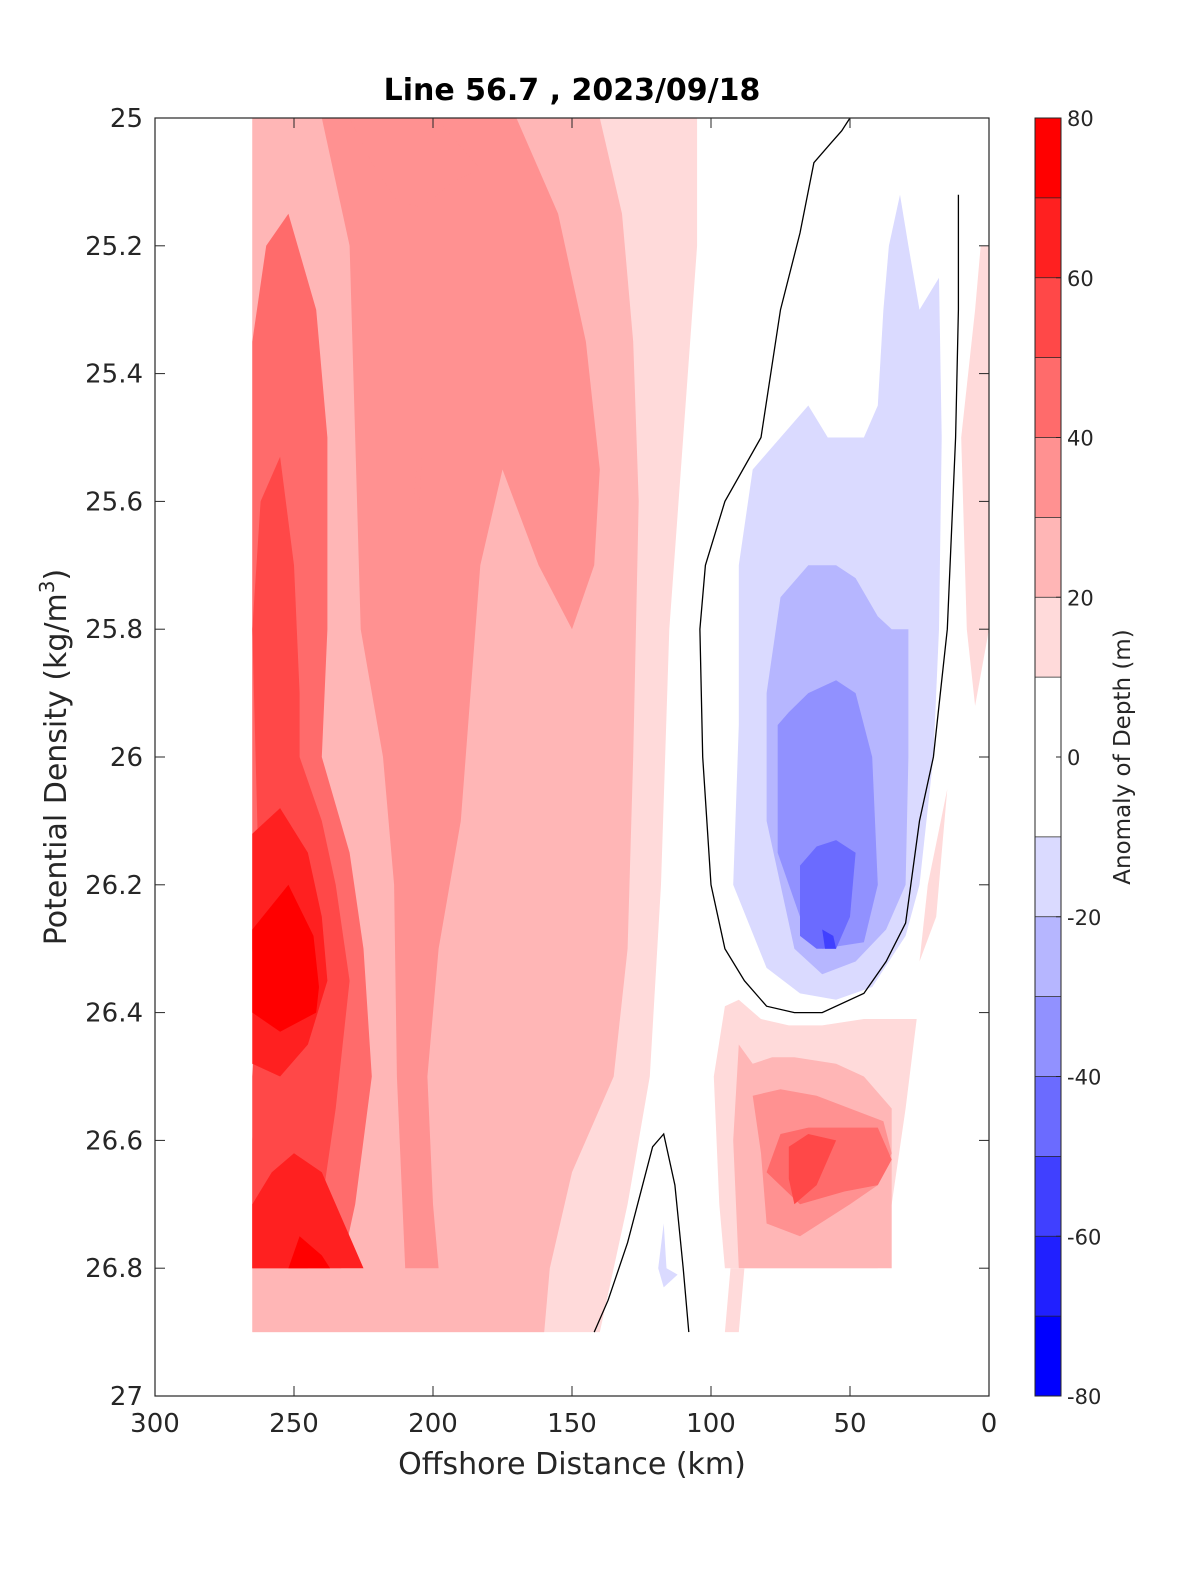 The image size is (1200, 1575). I want to click on colorbar-tick-label: -60, so click(1084, 1237).